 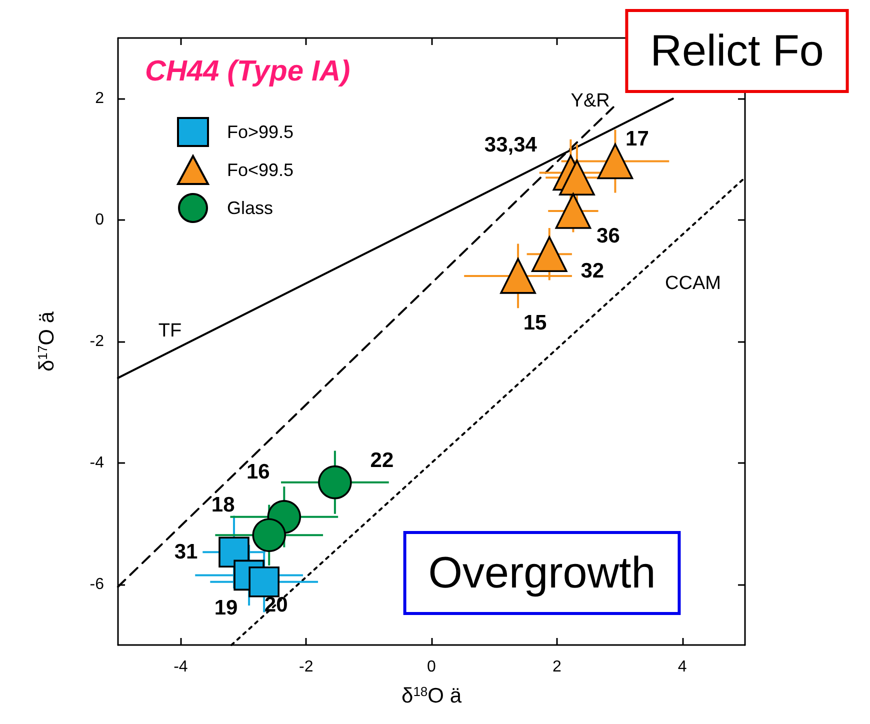 What do you see at coordinates (511, 144) in the screenshot?
I see `annotation: 33,34` at bounding box center [511, 144].